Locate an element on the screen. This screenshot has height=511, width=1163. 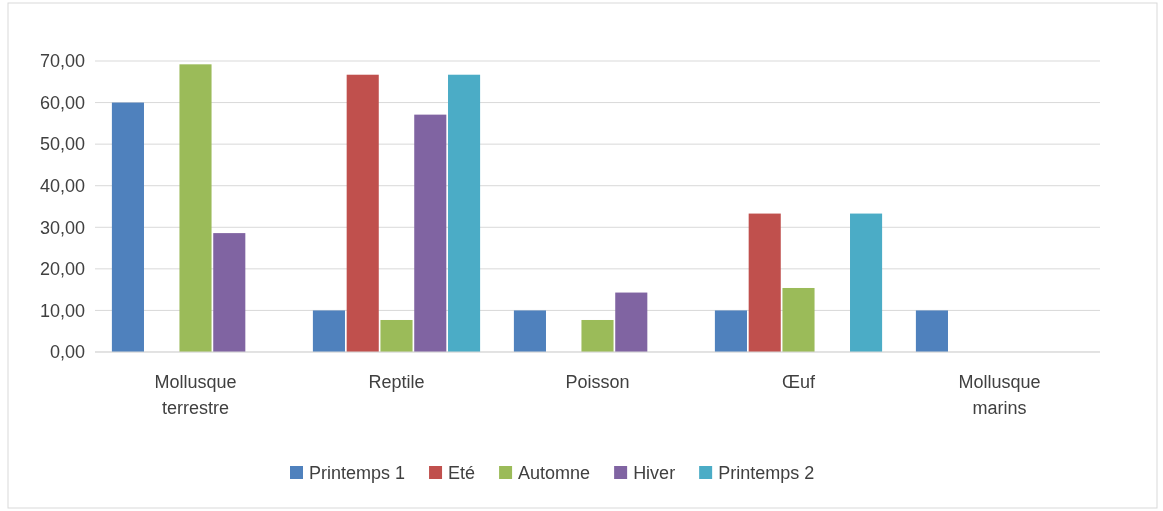
x-tick-label: Reptile is located at coordinates (396, 382).